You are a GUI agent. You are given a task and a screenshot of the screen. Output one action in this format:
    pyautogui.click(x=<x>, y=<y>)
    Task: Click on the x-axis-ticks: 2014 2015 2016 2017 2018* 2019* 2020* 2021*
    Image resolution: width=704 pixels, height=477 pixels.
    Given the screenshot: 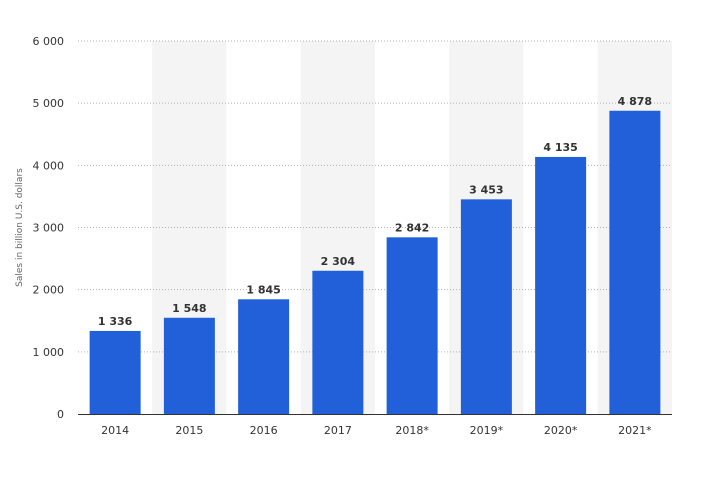 What is the action you would take?
    pyautogui.click(x=376, y=430)
    